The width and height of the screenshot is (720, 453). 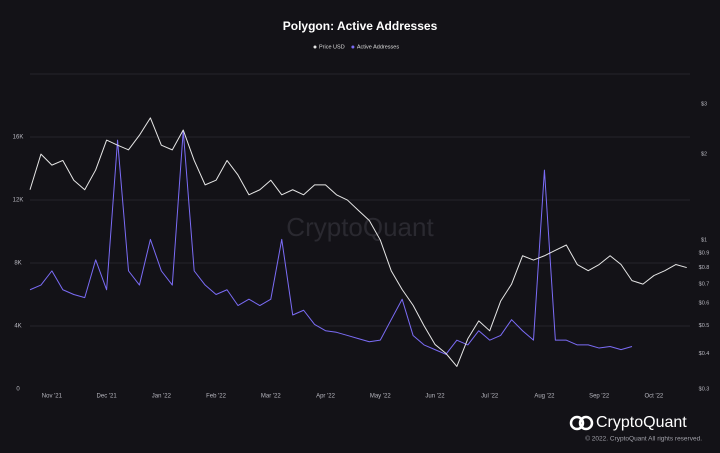 What do you see at coordinates (704, 155) in the screenshot?
I see `y2-tick-label: $2` at bounding box center [704, 155].